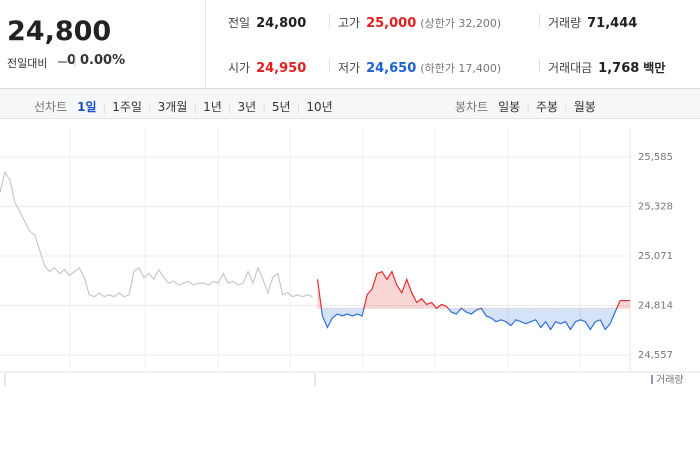 Image resolution: width=700 pixels, height=450 pixels. I want to click on tab: 5년, so click(281, 107).